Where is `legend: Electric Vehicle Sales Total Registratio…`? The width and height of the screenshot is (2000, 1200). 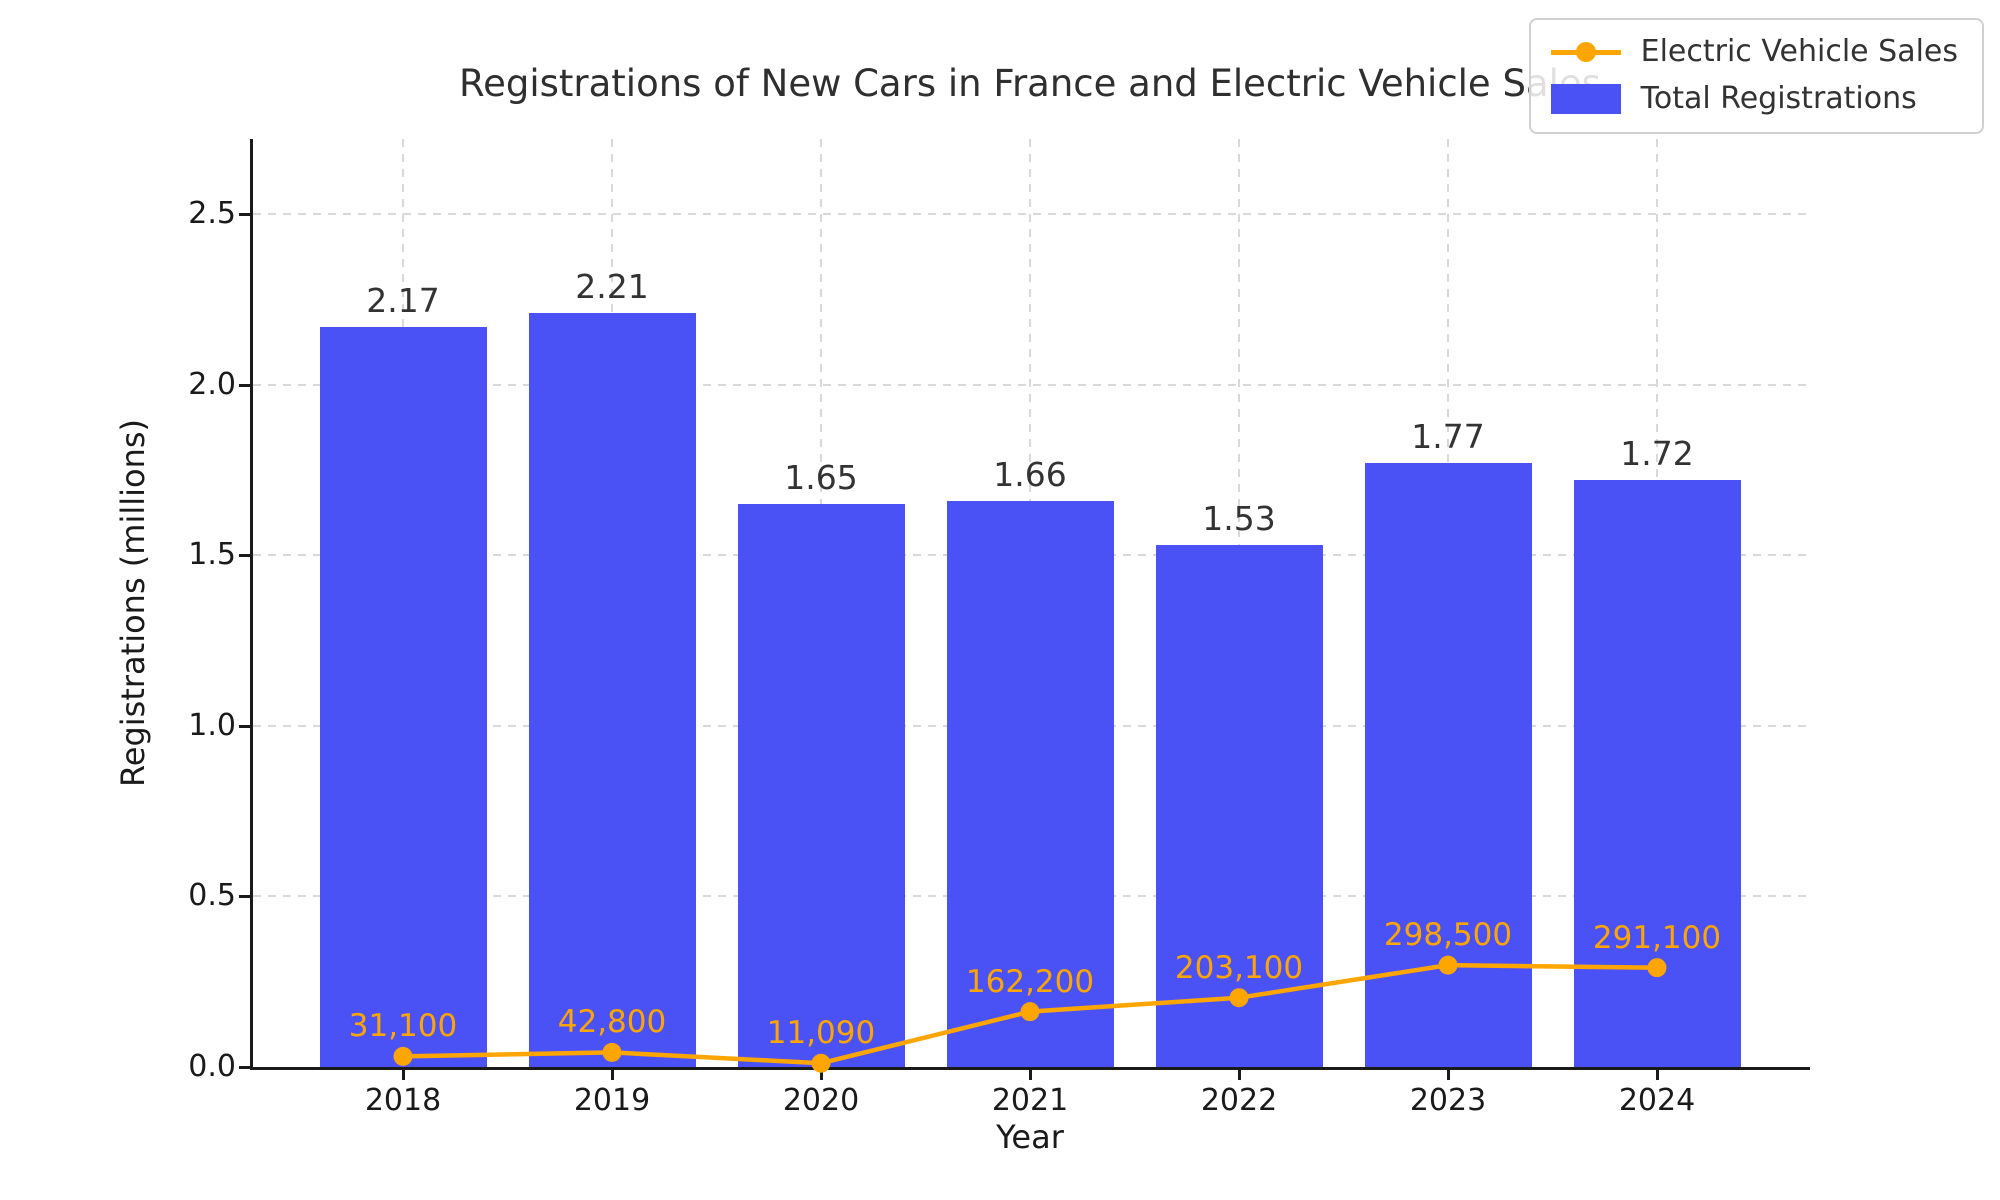
legend: Electric Vehicle Sales Total Registratio… is located at coordinates (1756, 76).